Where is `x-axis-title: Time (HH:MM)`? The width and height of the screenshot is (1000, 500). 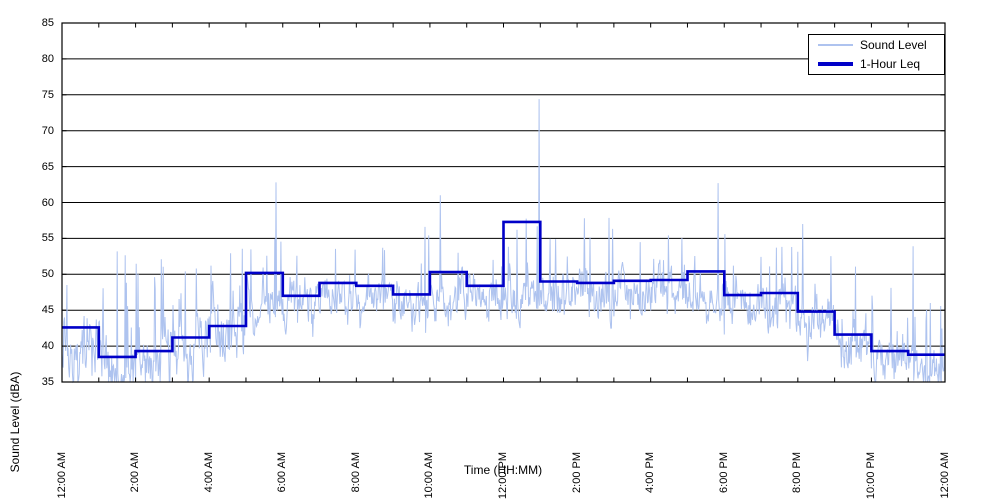
x-axis-title: Time (HH:MM) is located at coordinates (503, 470).